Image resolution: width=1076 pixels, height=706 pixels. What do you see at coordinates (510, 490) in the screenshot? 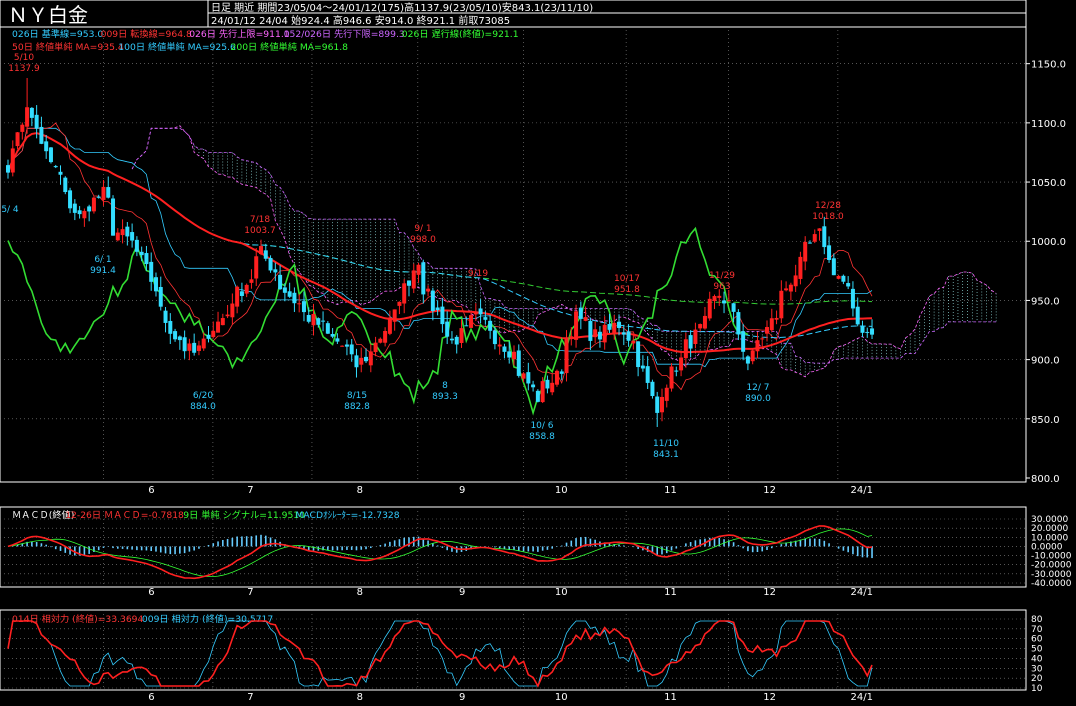
I see `price-x-axis: 6 7 8 9 10 11 12 24/1` at bounding box center [510, 490].